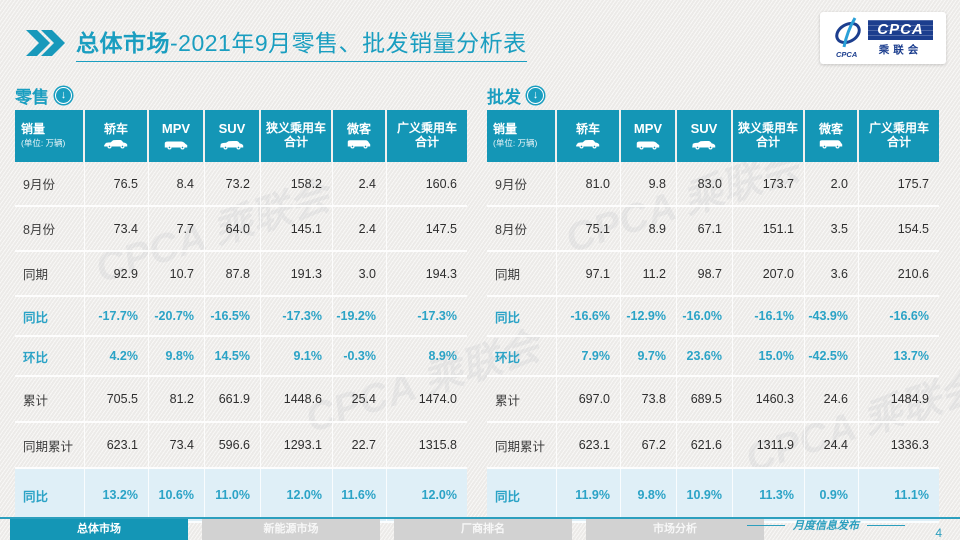  What do you see at coordinates (291, 529) in the screenshot?
I see `footer-tab-1: 新能源市场` at bounding box center [291, 529].